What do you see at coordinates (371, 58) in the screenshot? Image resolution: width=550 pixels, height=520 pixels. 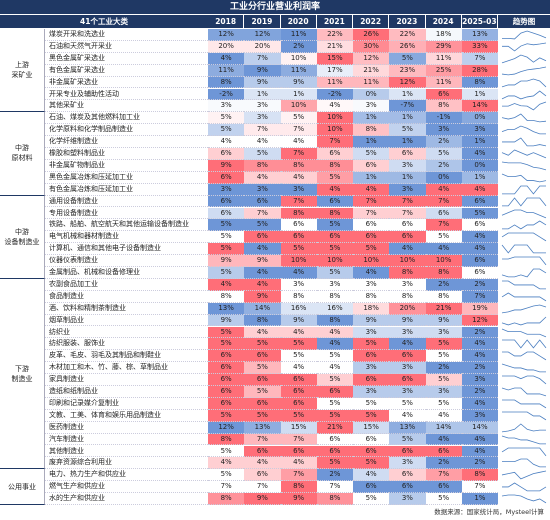 I see `value-cell: 12%` at bounding box center [371, 58].